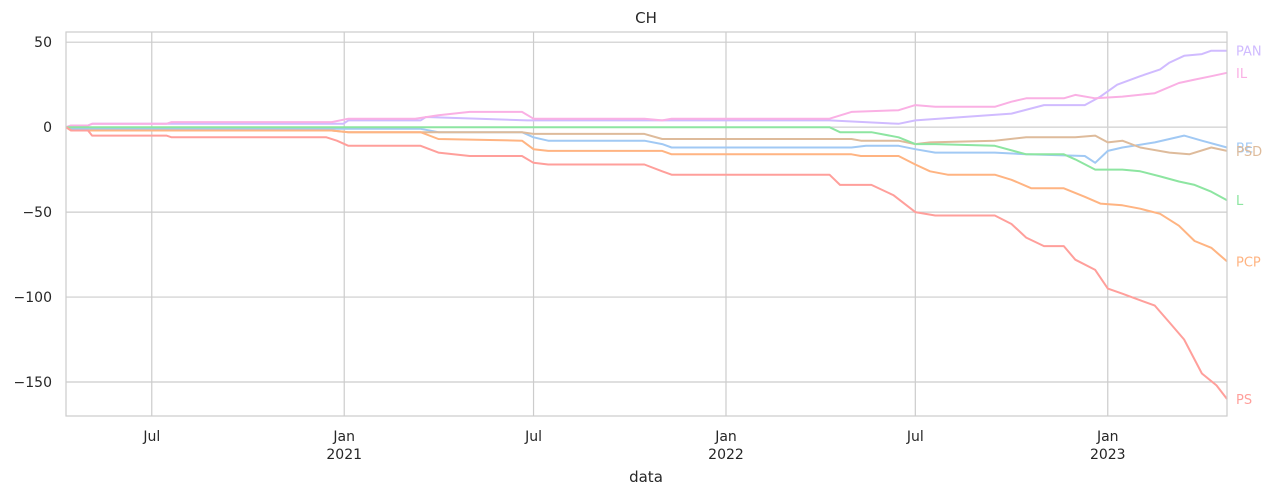 Image resolution: width=1273 pixels, height=496 pixels. I want to click on series-label-be: BE, so click(1244, 149).